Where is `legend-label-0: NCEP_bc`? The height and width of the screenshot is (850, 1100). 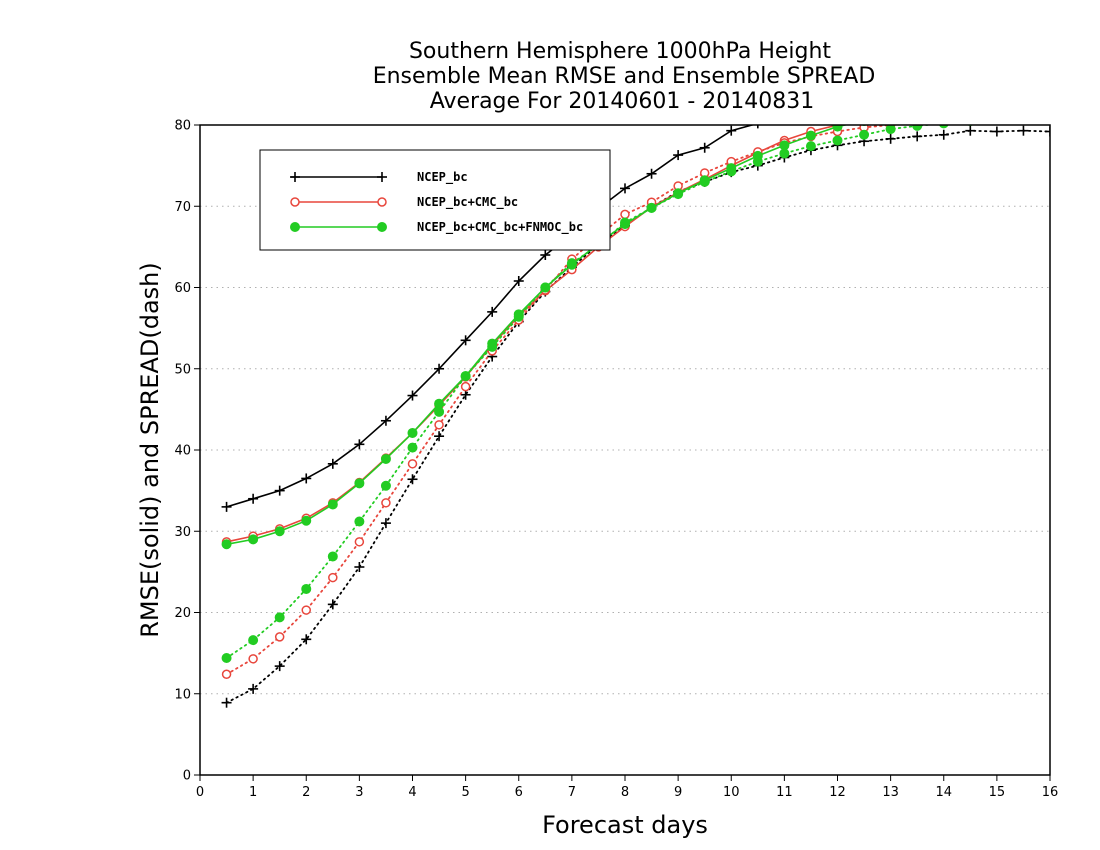 legend-label-0: NCEP_bc is located at coordinates (442, 177).